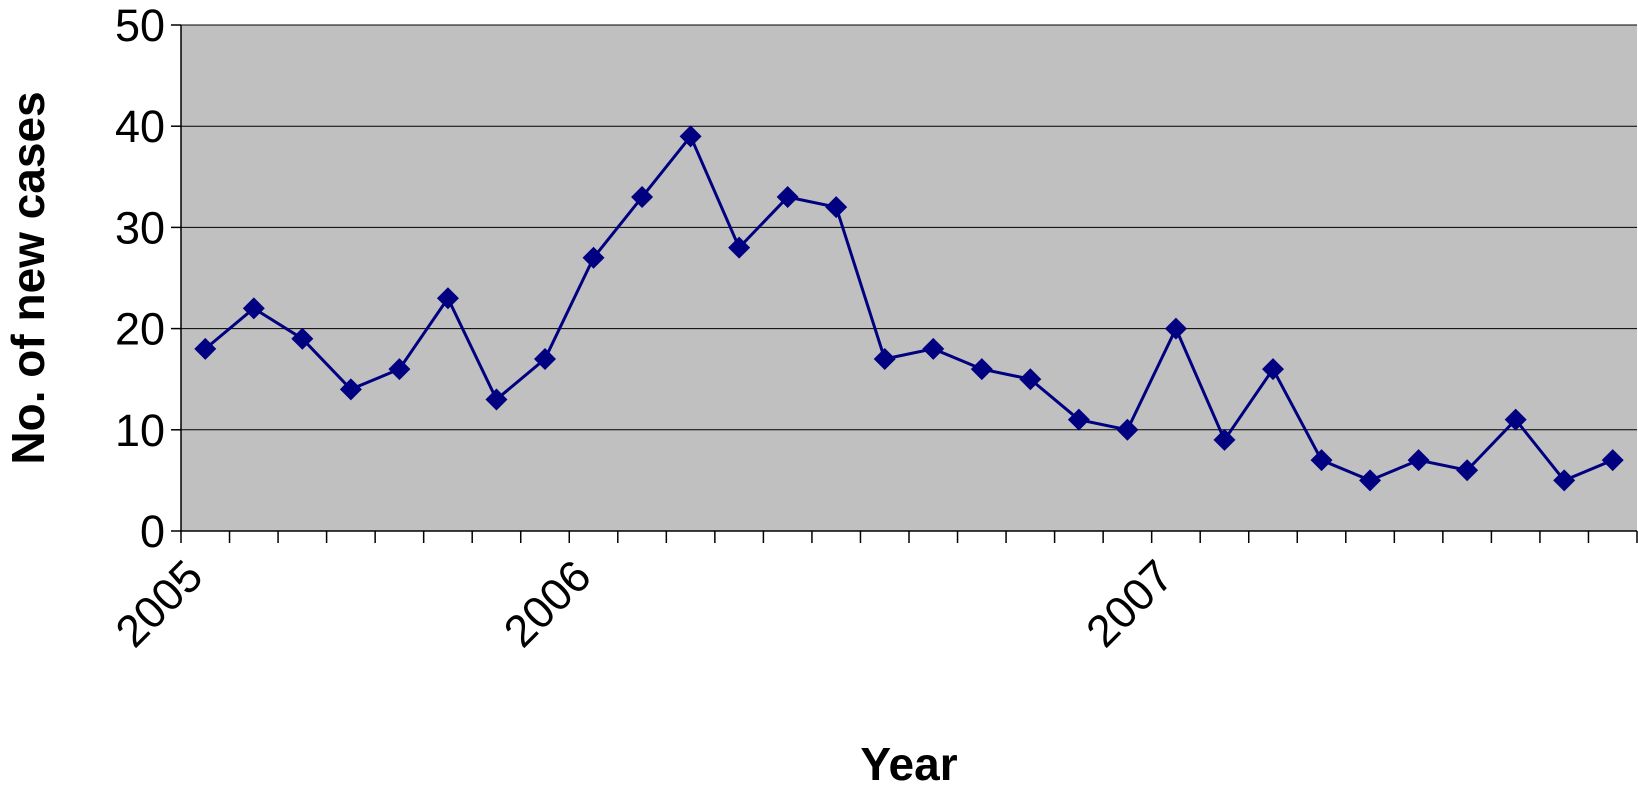 The height and width of the screenshot is (790, 1638). I want to click on x-tick-label: 2005, so click(158, 603).